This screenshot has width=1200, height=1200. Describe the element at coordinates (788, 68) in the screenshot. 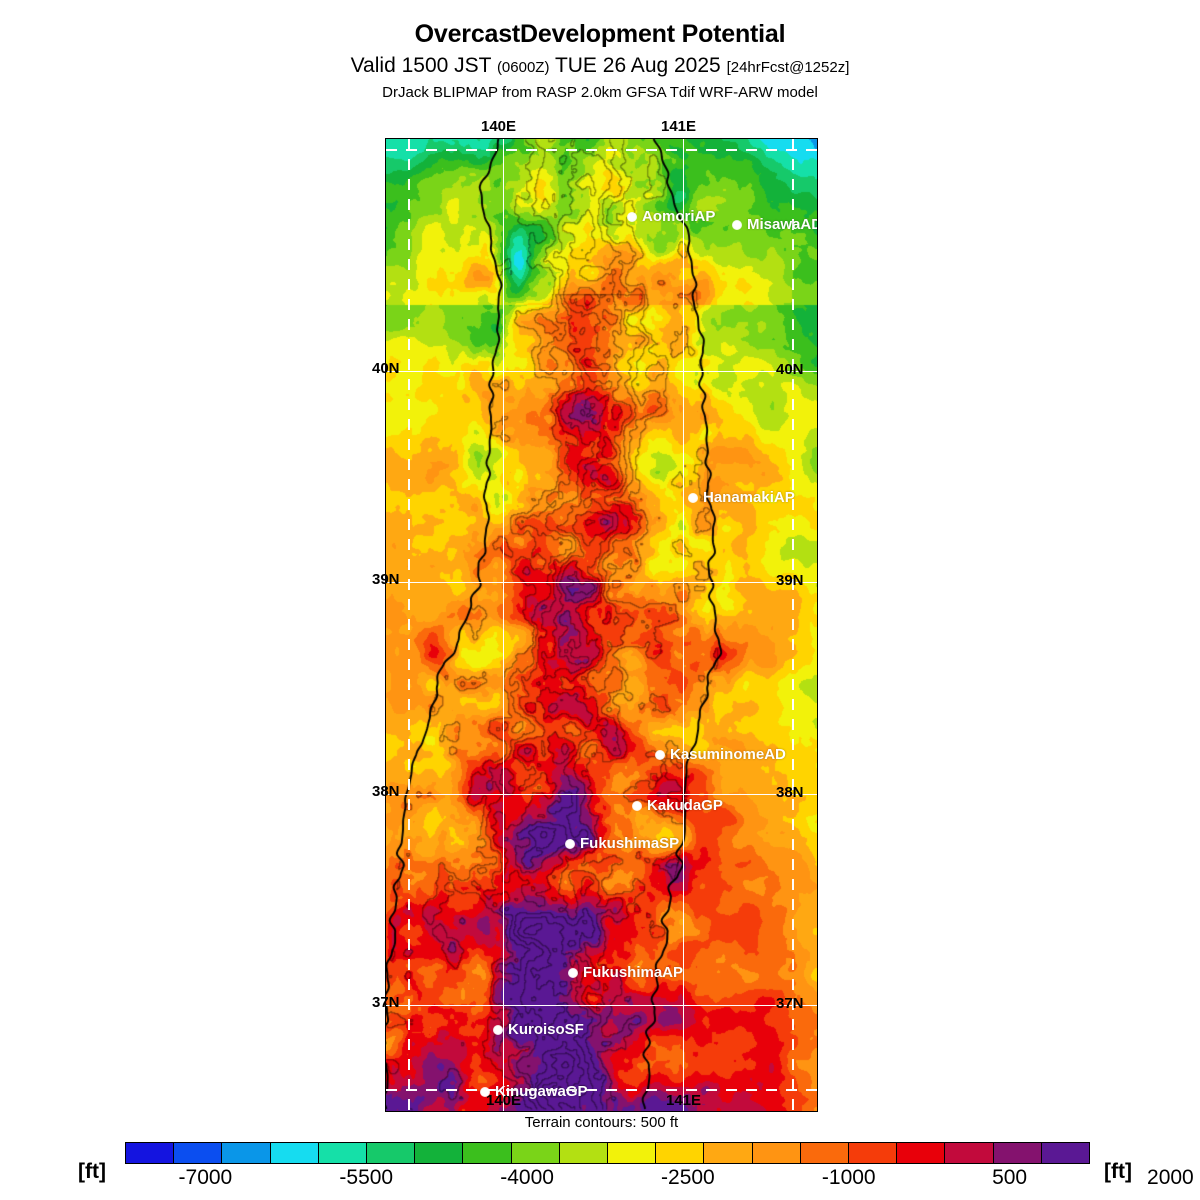

I see `forecast-tag: [24hrFcst@1252z]` at that location.